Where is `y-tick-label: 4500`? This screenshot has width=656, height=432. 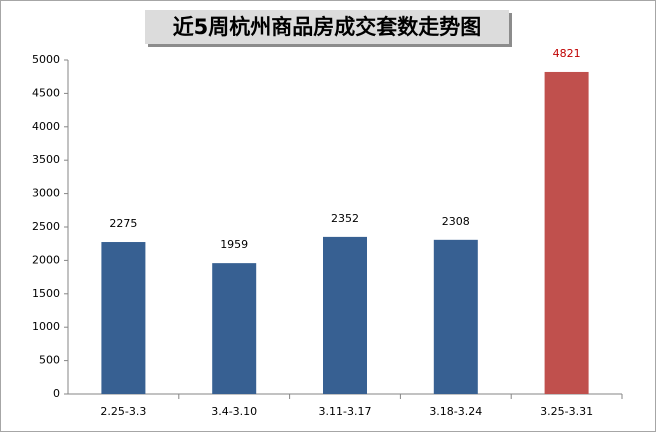 y-tick-label: 4500 is located at coordinates (46, 92).